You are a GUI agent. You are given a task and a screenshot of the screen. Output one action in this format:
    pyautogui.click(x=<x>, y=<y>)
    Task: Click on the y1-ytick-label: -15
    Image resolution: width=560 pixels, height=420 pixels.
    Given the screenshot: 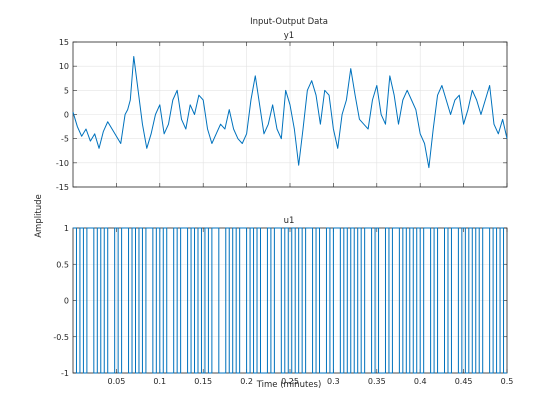 What is the action you would take?
    pyautogui.click(x=62, y=187)
    